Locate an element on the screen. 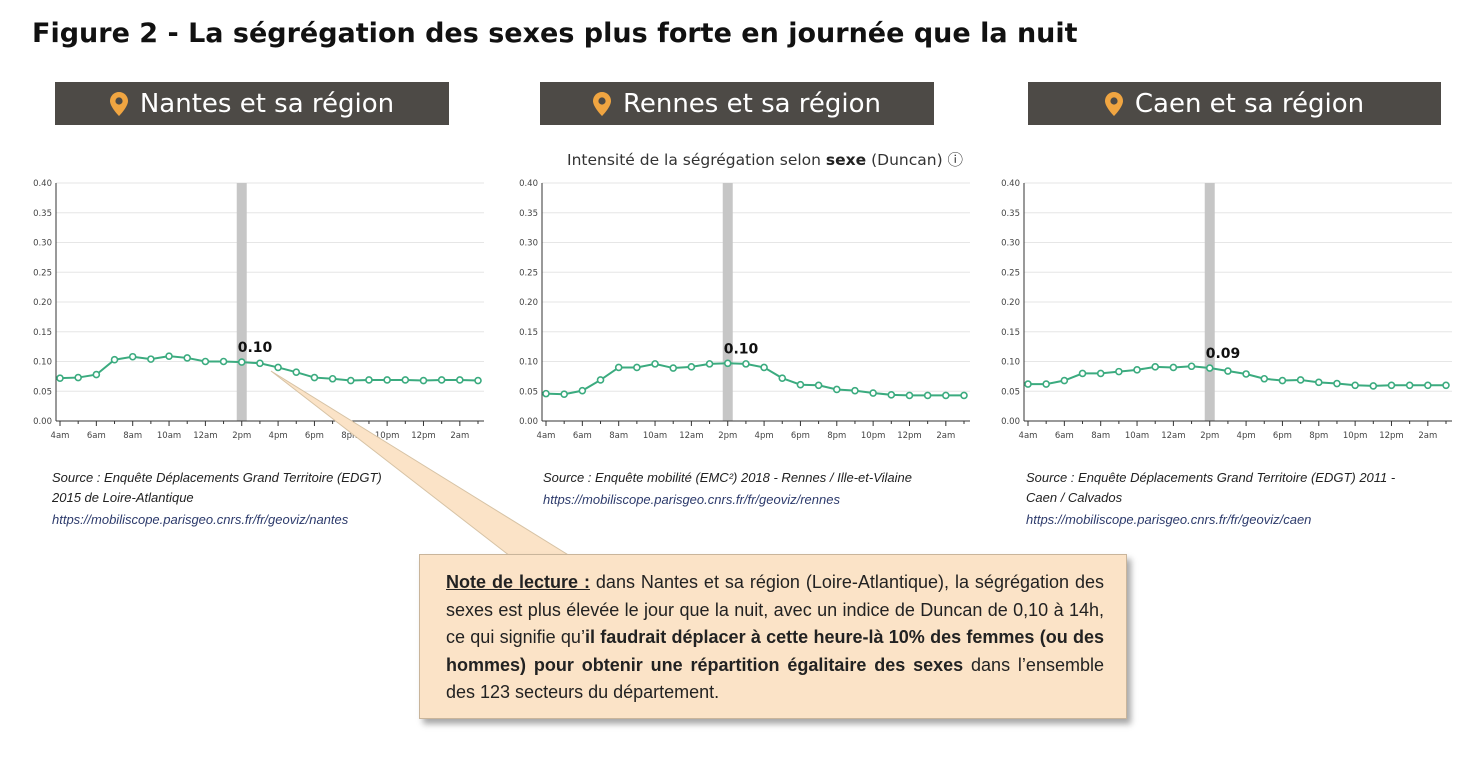 Image resolution: width=1482 pixels, height=762 pixels. y-tick-label: 0.35 is located at coordinates (1010, 214).